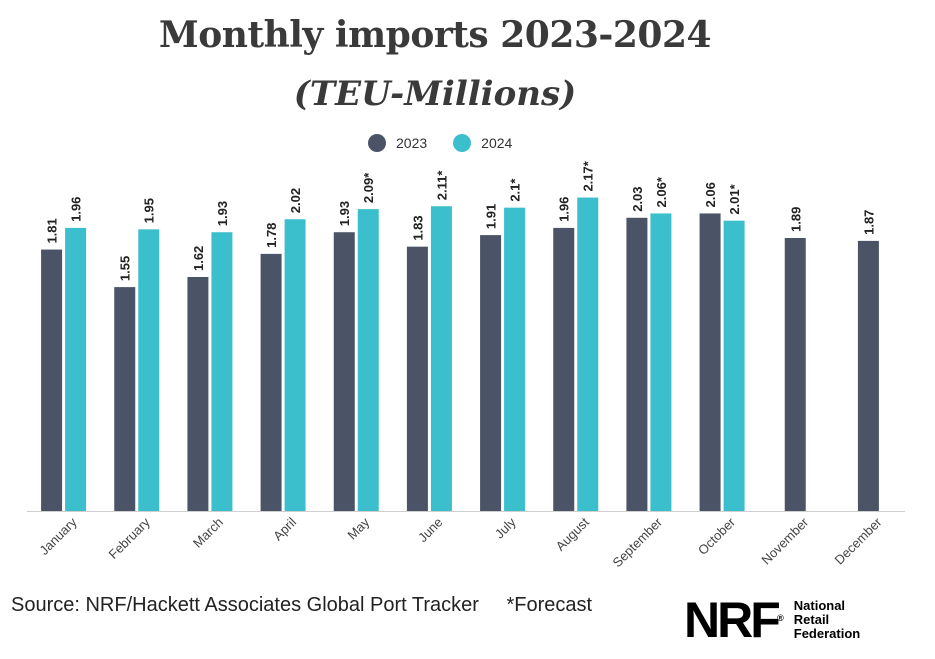 The width and height of the screenshot is (935, 659). I want to click on data-label-2024-february: 1.95, so click(149, 210).